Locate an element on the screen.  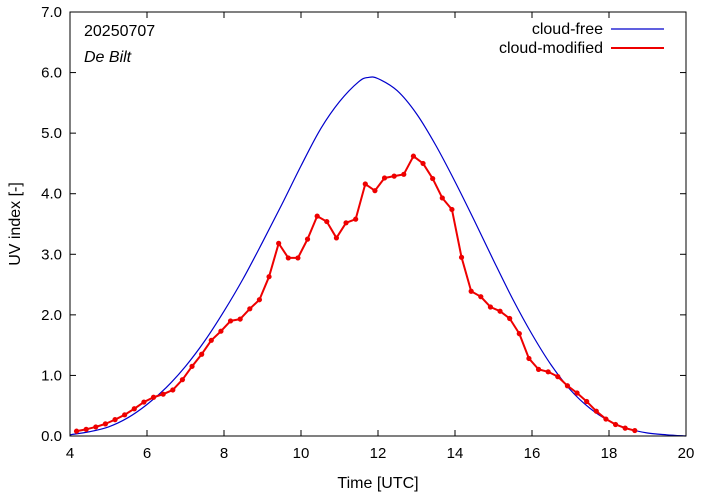
x-tick-label: 6 is located at coordinates (147, 453).